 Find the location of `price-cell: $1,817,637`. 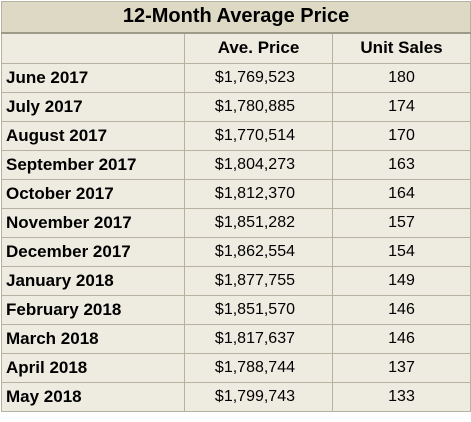

price-cell: $1,817,637 is located at coordinates (258, 339).